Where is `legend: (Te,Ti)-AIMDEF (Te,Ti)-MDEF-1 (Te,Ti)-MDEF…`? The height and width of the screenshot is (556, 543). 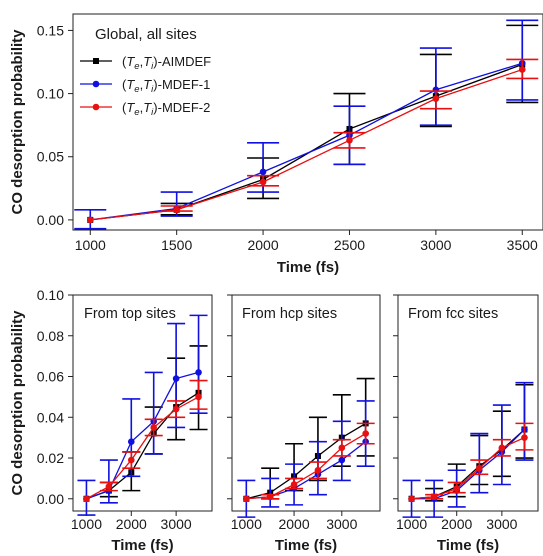 legend: (Te,Ti)-AIMDEF (Te,Ti)-MDEF-1 (Te,Ti)-MDEF… is located at coordinates (145, 86).